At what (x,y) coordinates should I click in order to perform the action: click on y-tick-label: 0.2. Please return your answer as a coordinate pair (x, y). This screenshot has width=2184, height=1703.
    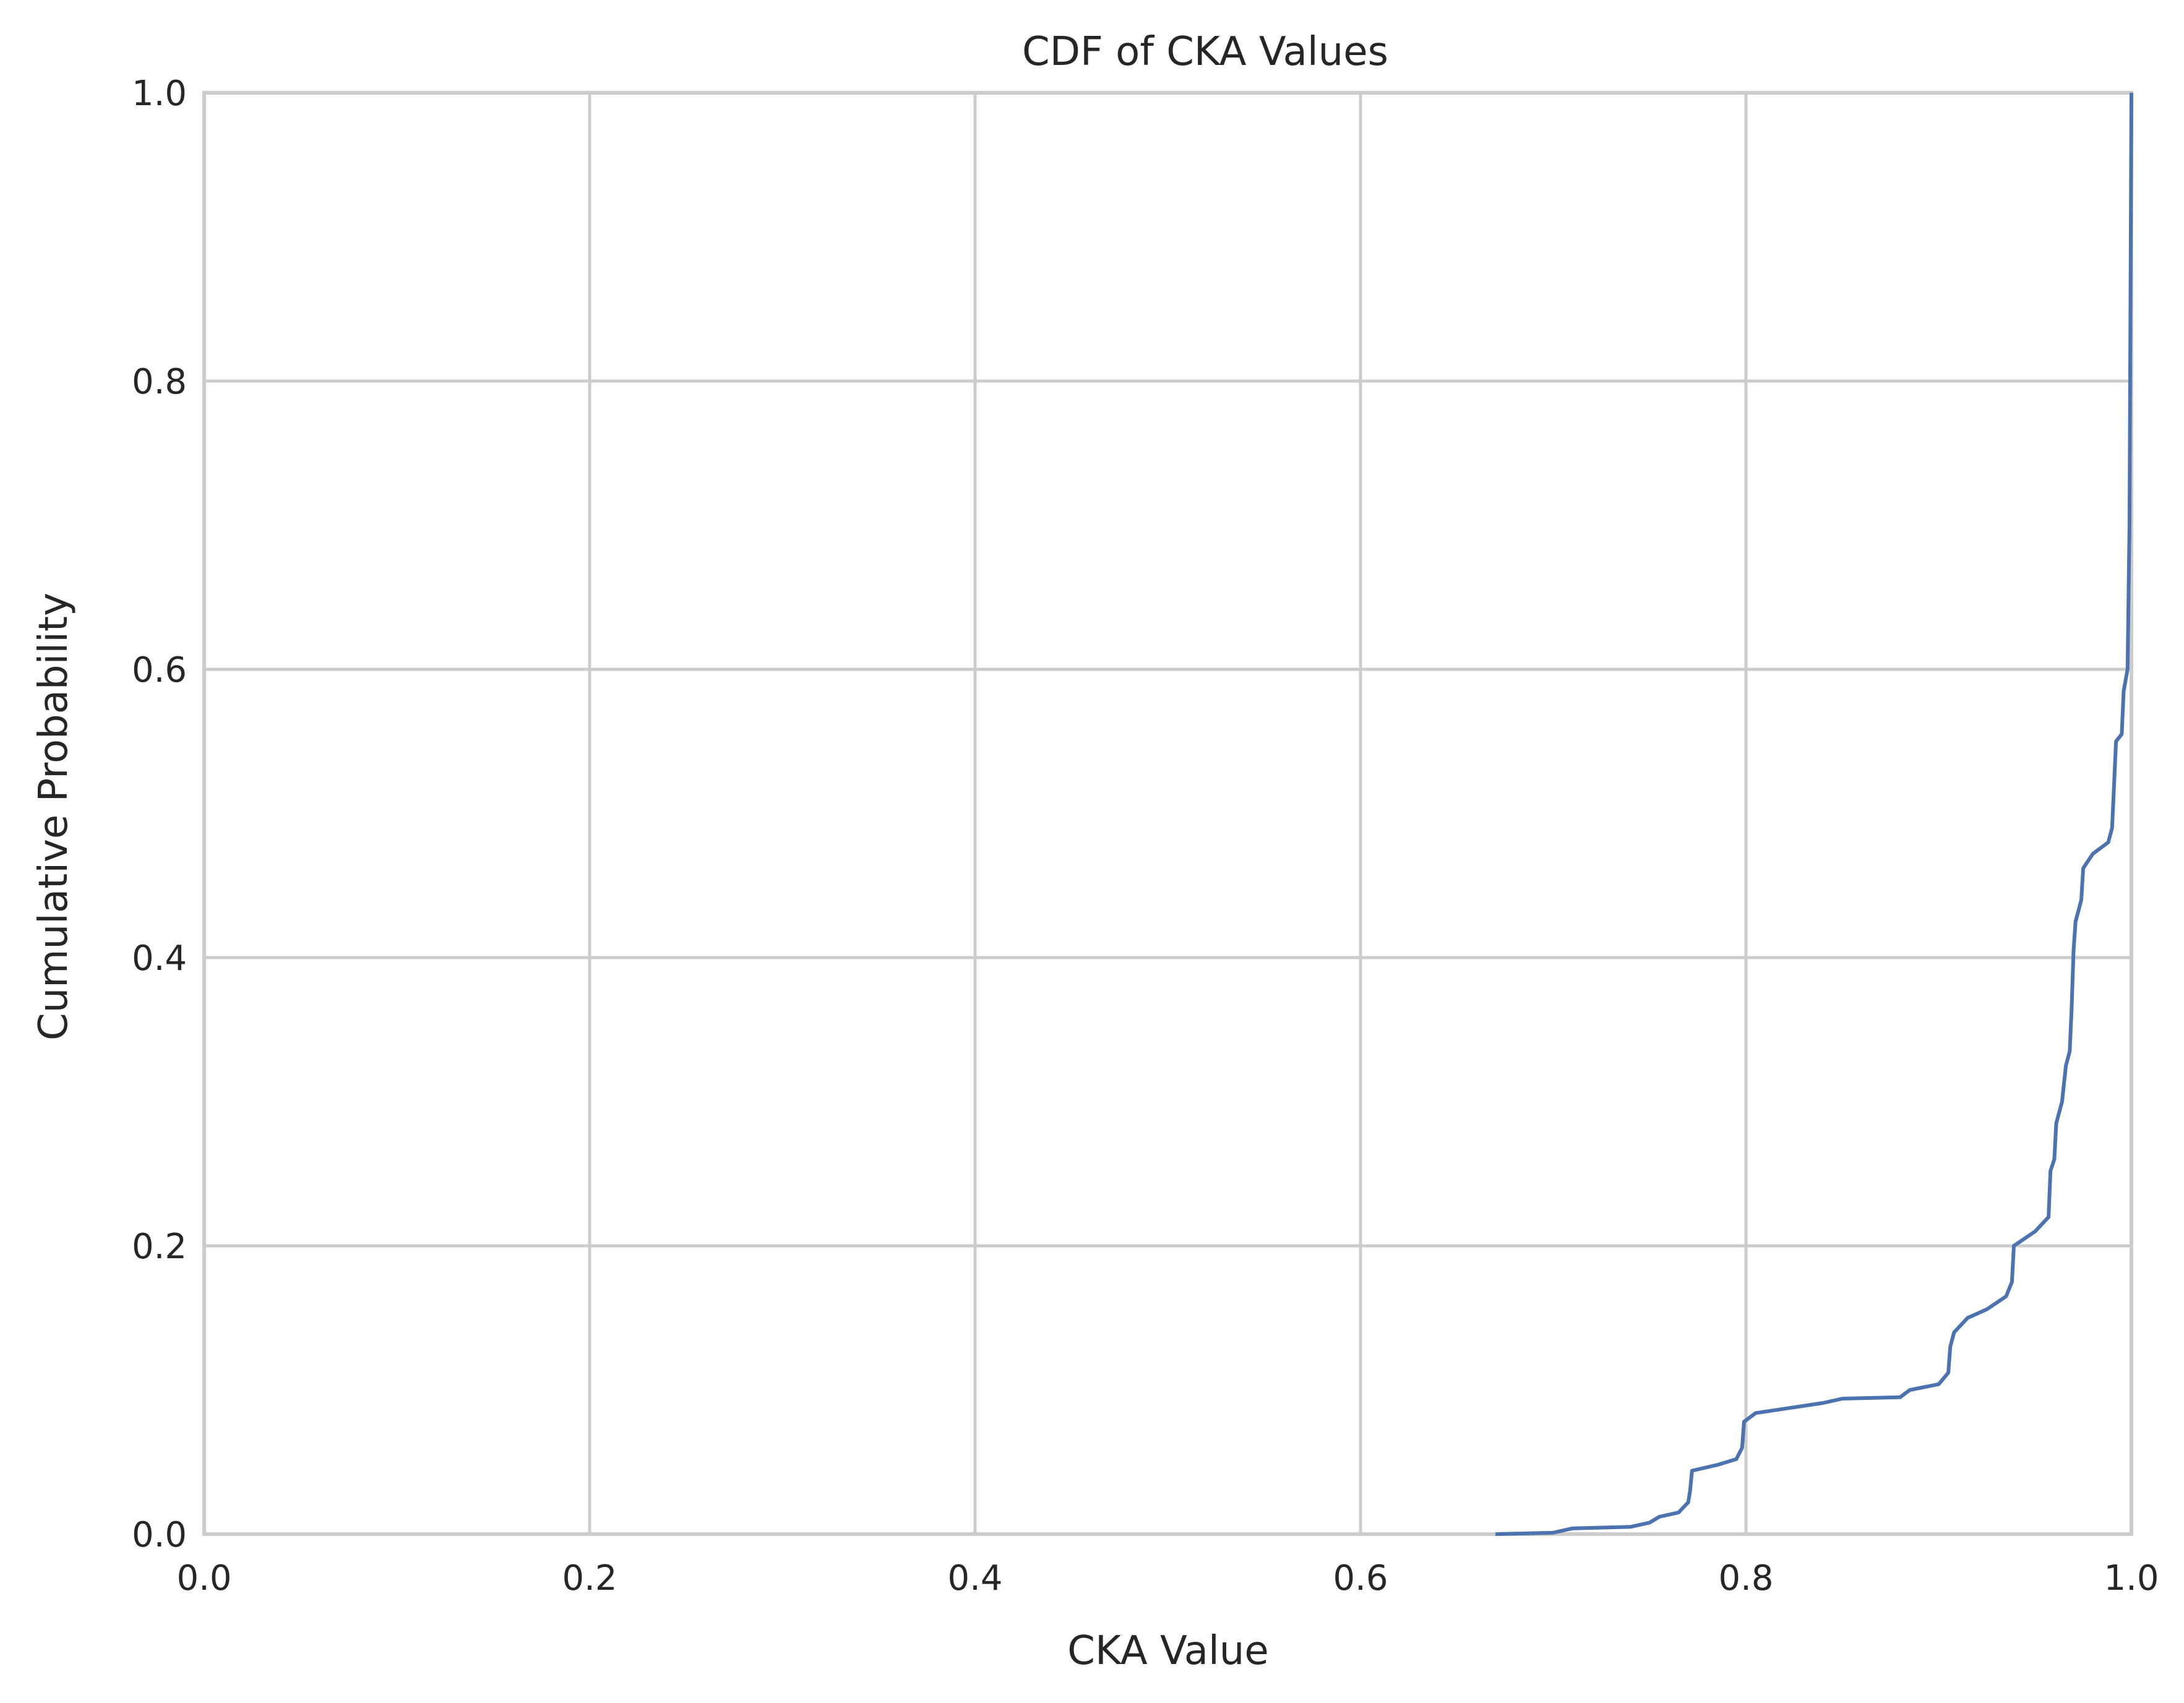
    Looking at the image, I should click on (159, 1247).